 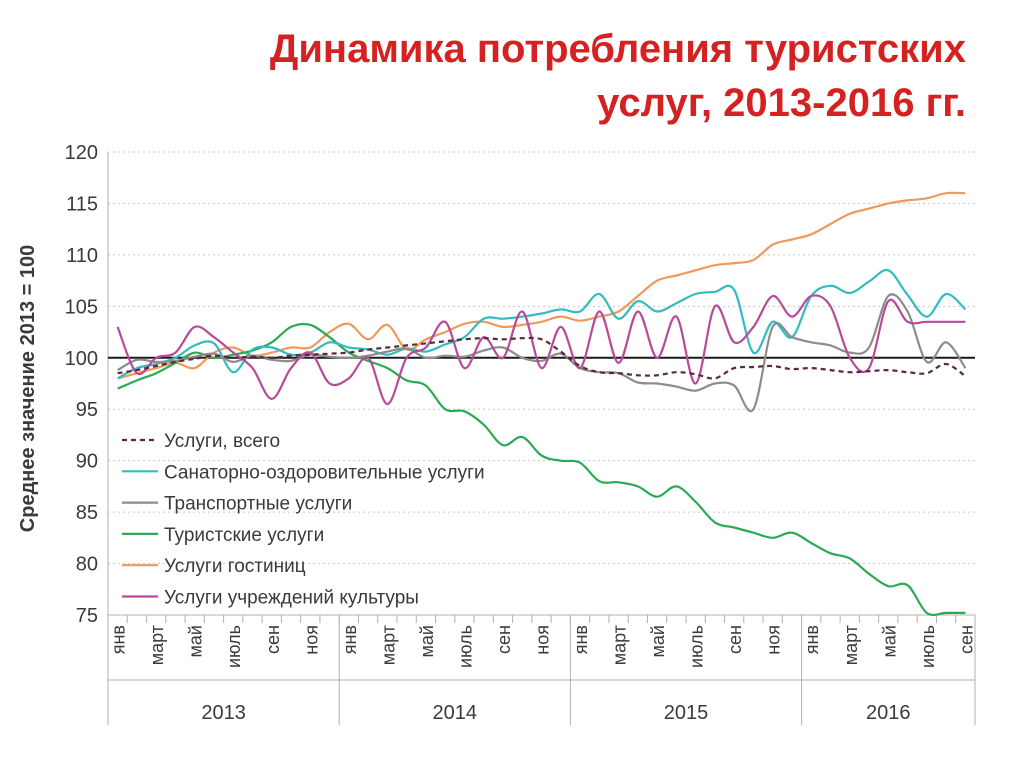 I want to click on legend-label: Услуги, всего, so click(x=222, y=441).